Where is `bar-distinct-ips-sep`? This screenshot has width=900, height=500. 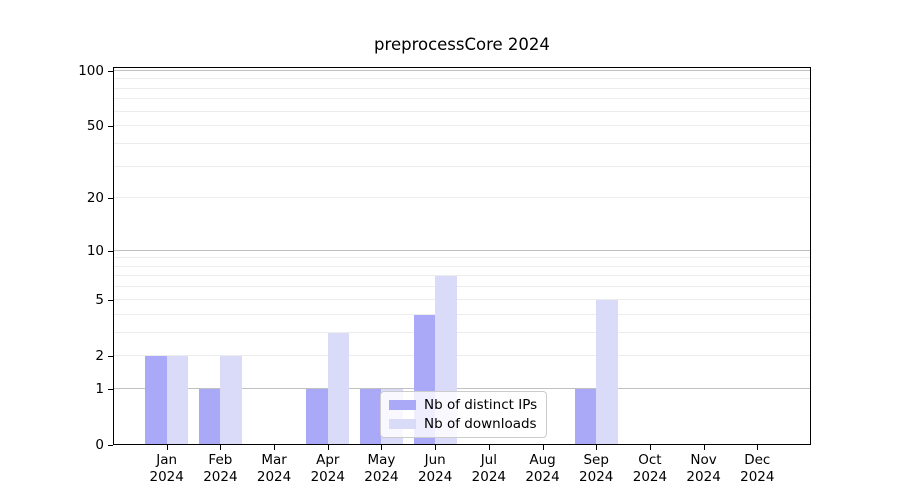
bar-distinct-ips-sep is located at coordinates (585, 416).